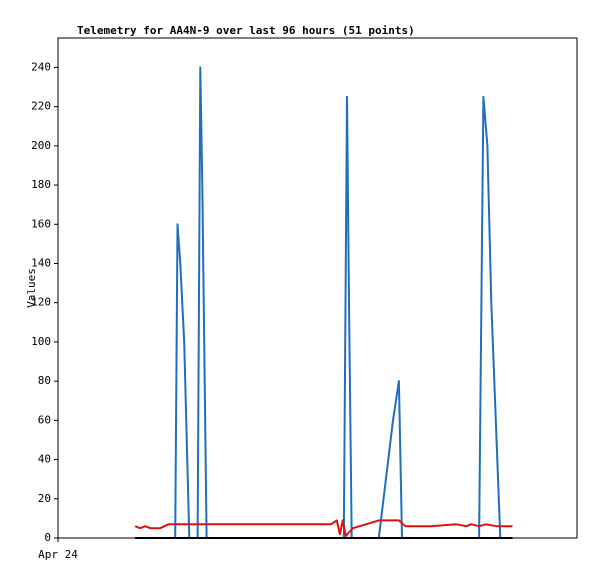 This screenshot has width=597, height=579. What do you see at coordinates (44, 380) in the screenshot?
I see `y-tick-label: 80` at bounding box center [44, 380].